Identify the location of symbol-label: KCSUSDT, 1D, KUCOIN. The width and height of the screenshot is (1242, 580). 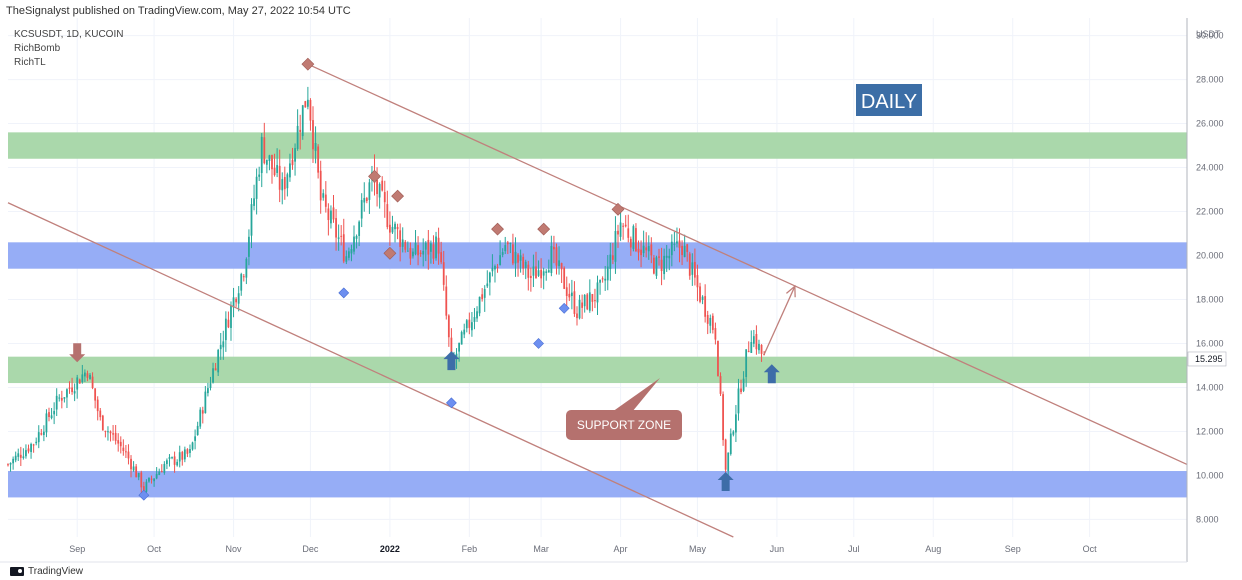
(69, 34).